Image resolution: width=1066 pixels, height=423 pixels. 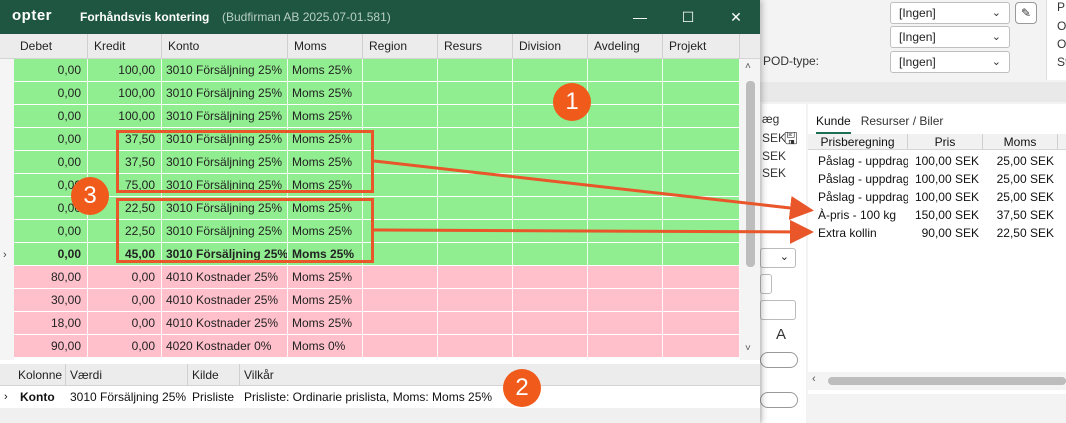 What do you see at coordinates (950, 233) in the screenshot?
I see `price-cell-pris: 90,00 SEK` at bounding box center [950, 233].